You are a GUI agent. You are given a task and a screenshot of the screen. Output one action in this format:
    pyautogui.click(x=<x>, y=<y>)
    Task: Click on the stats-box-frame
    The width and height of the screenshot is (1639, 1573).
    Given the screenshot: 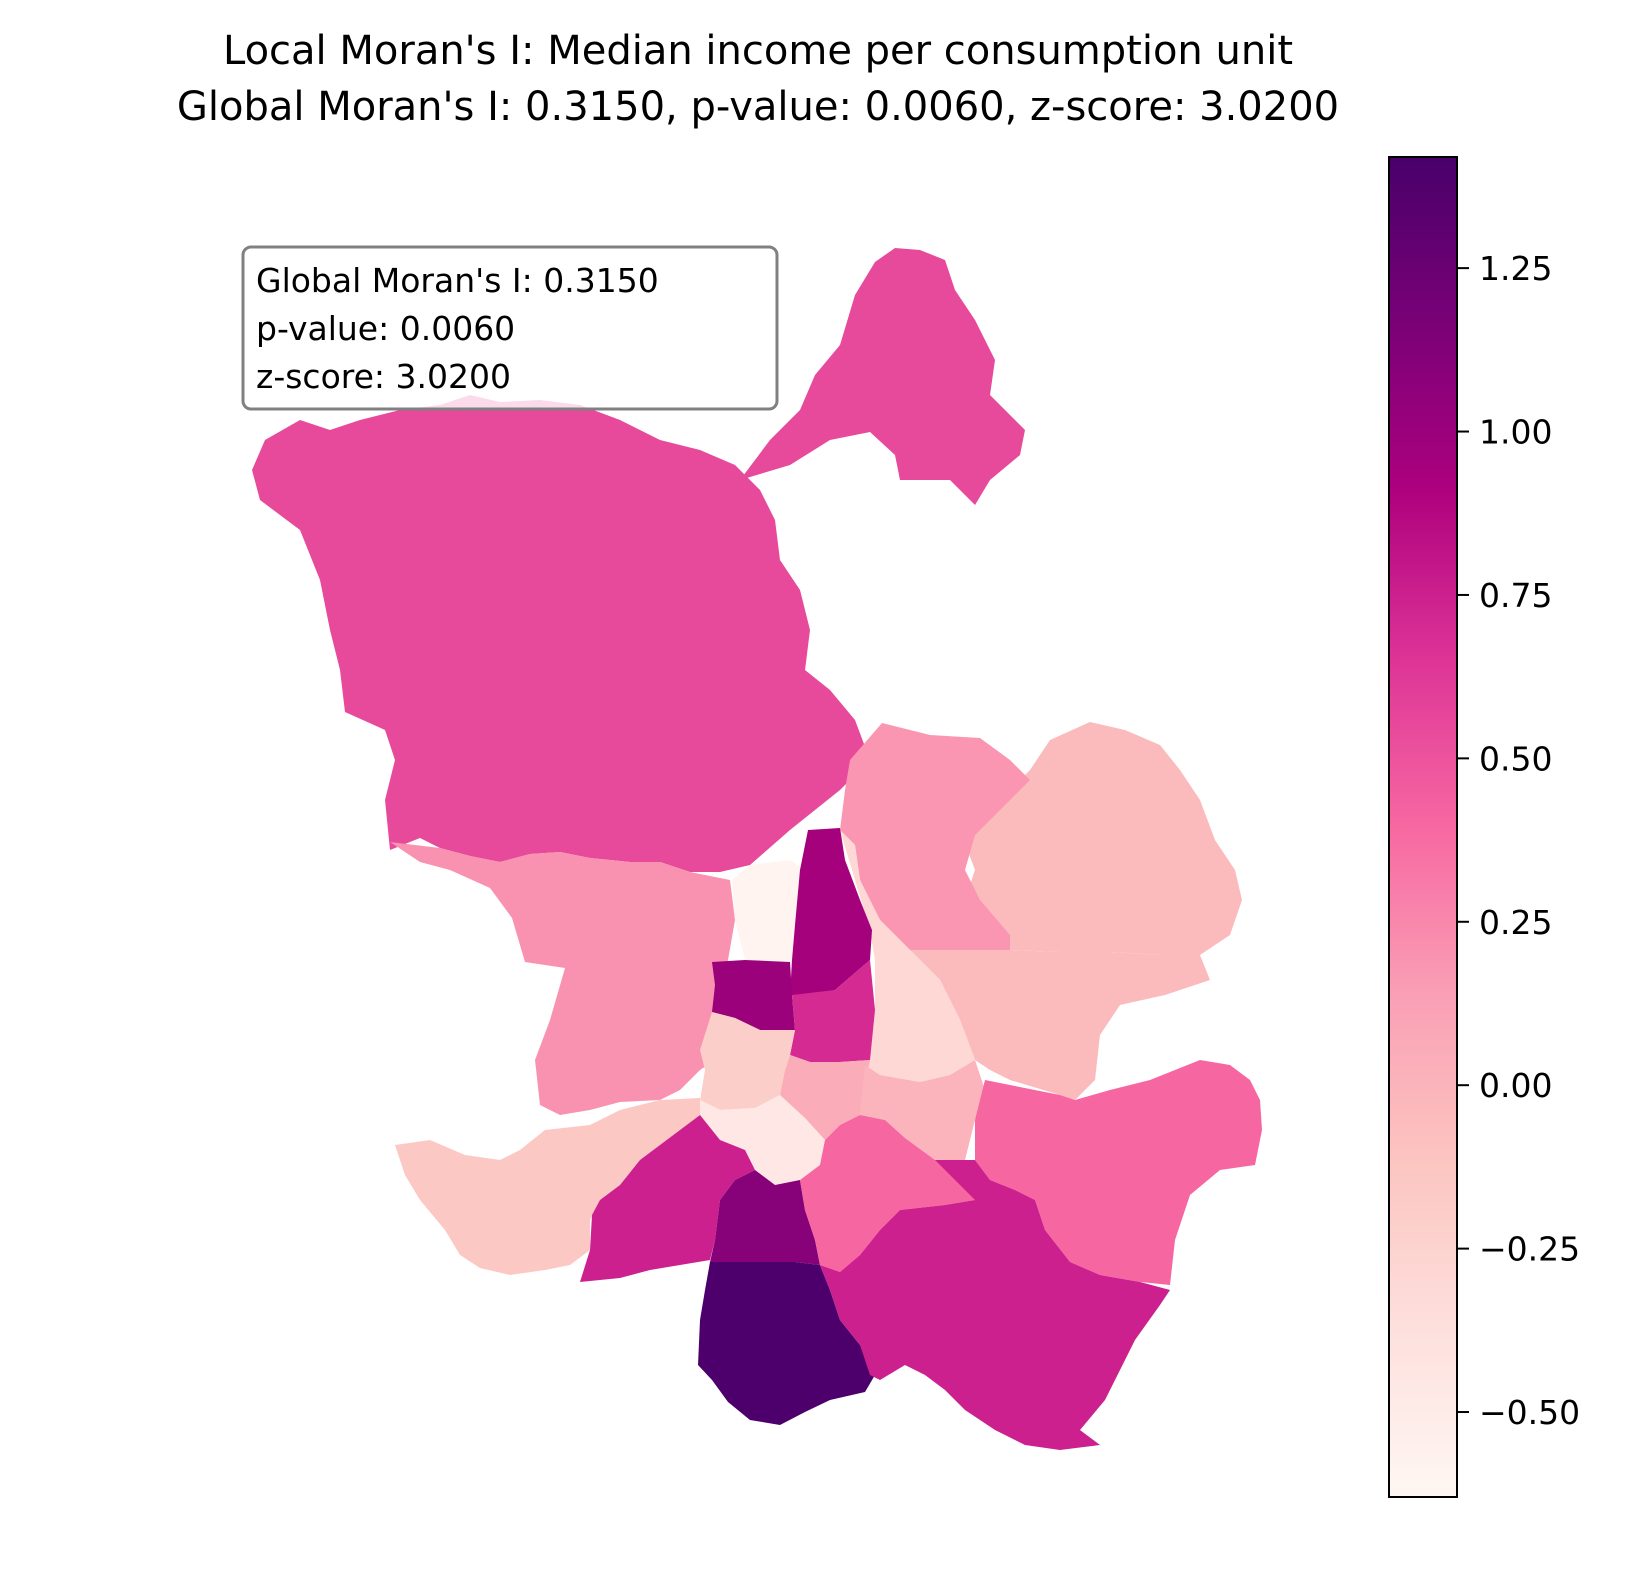 What is the action you would take?
    pyautogui.click(x=510, y=328)
    